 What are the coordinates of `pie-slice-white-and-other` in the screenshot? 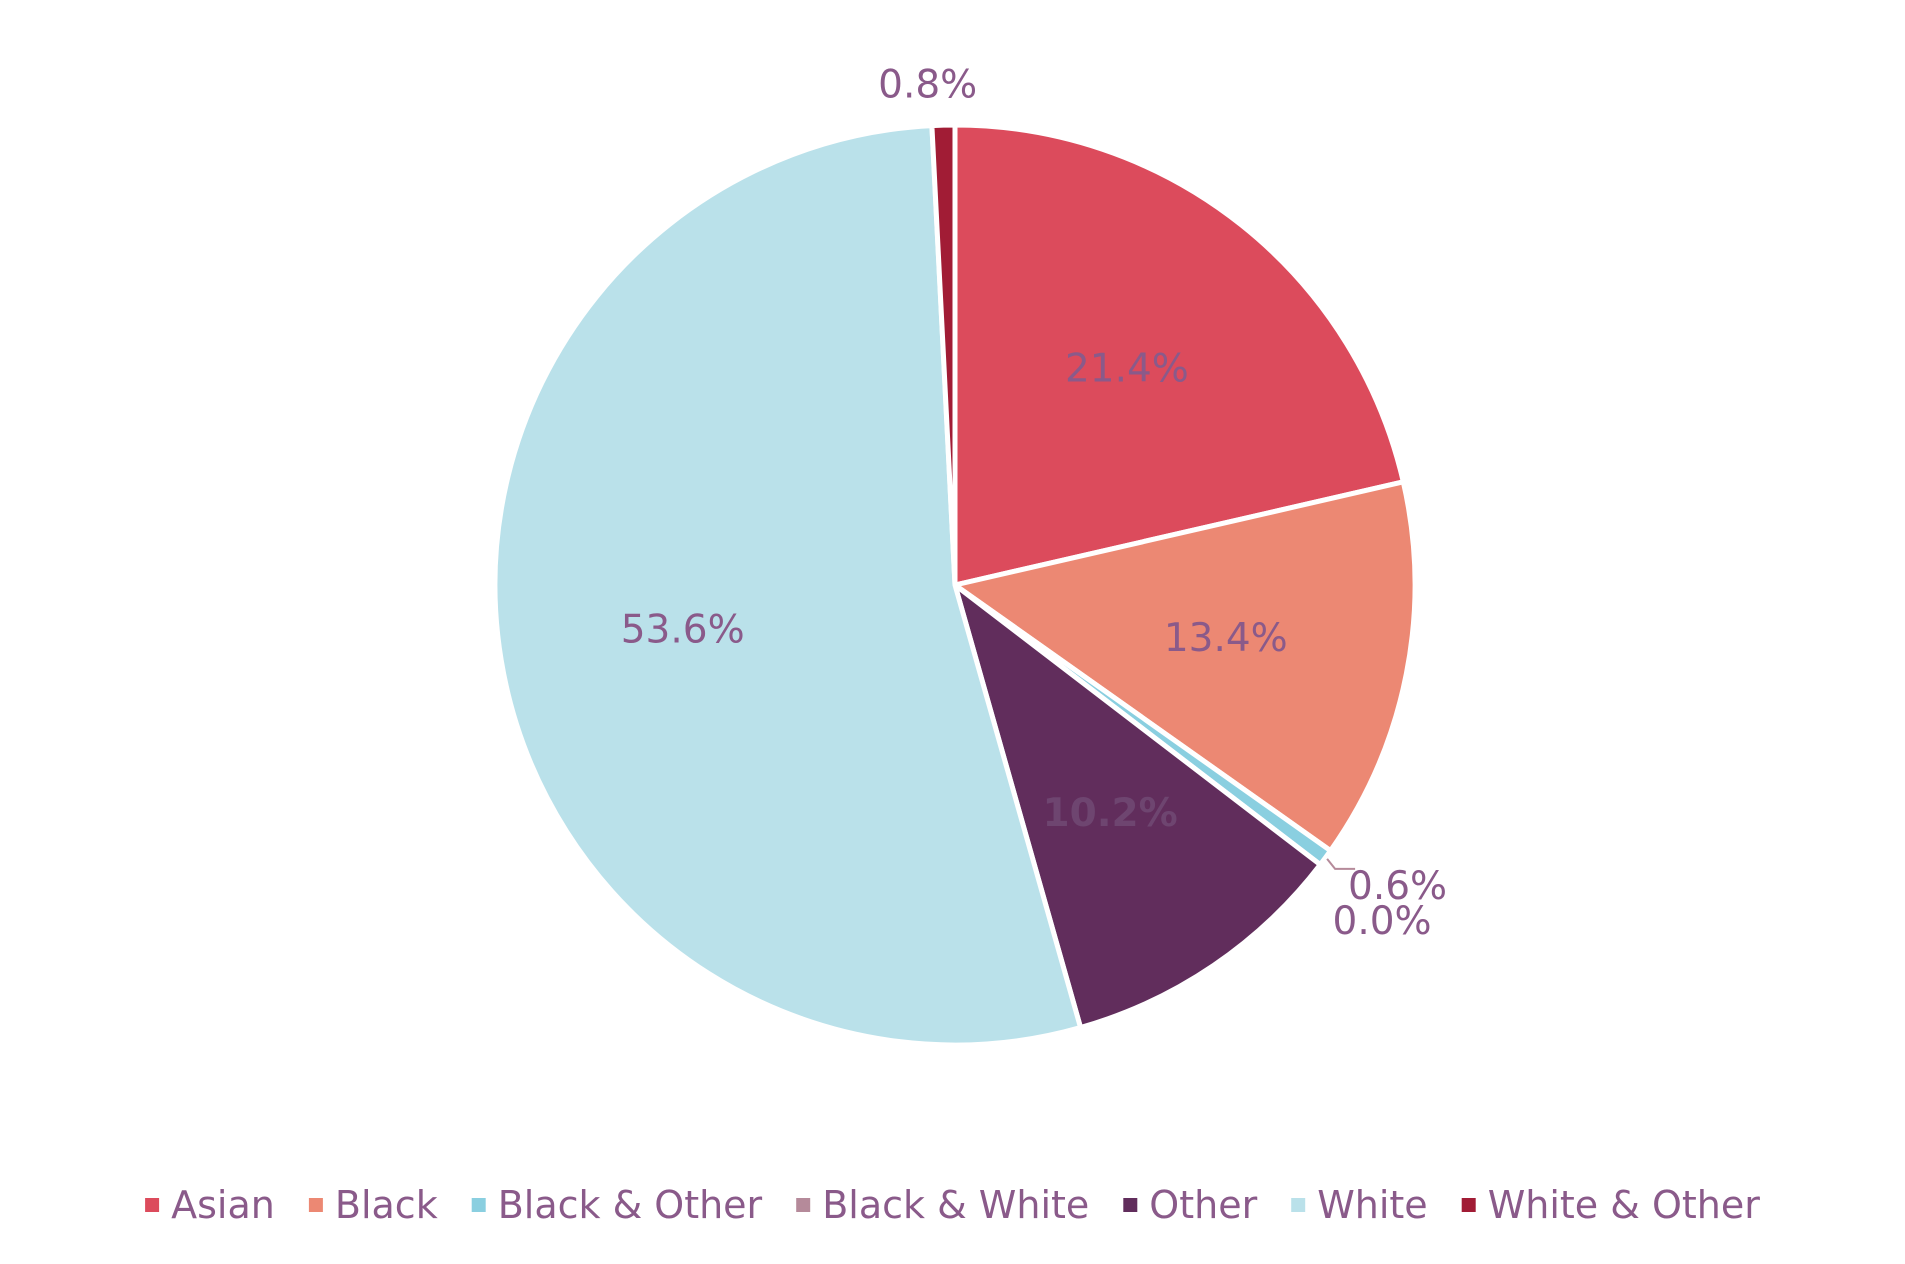 It's located at (943, 354).